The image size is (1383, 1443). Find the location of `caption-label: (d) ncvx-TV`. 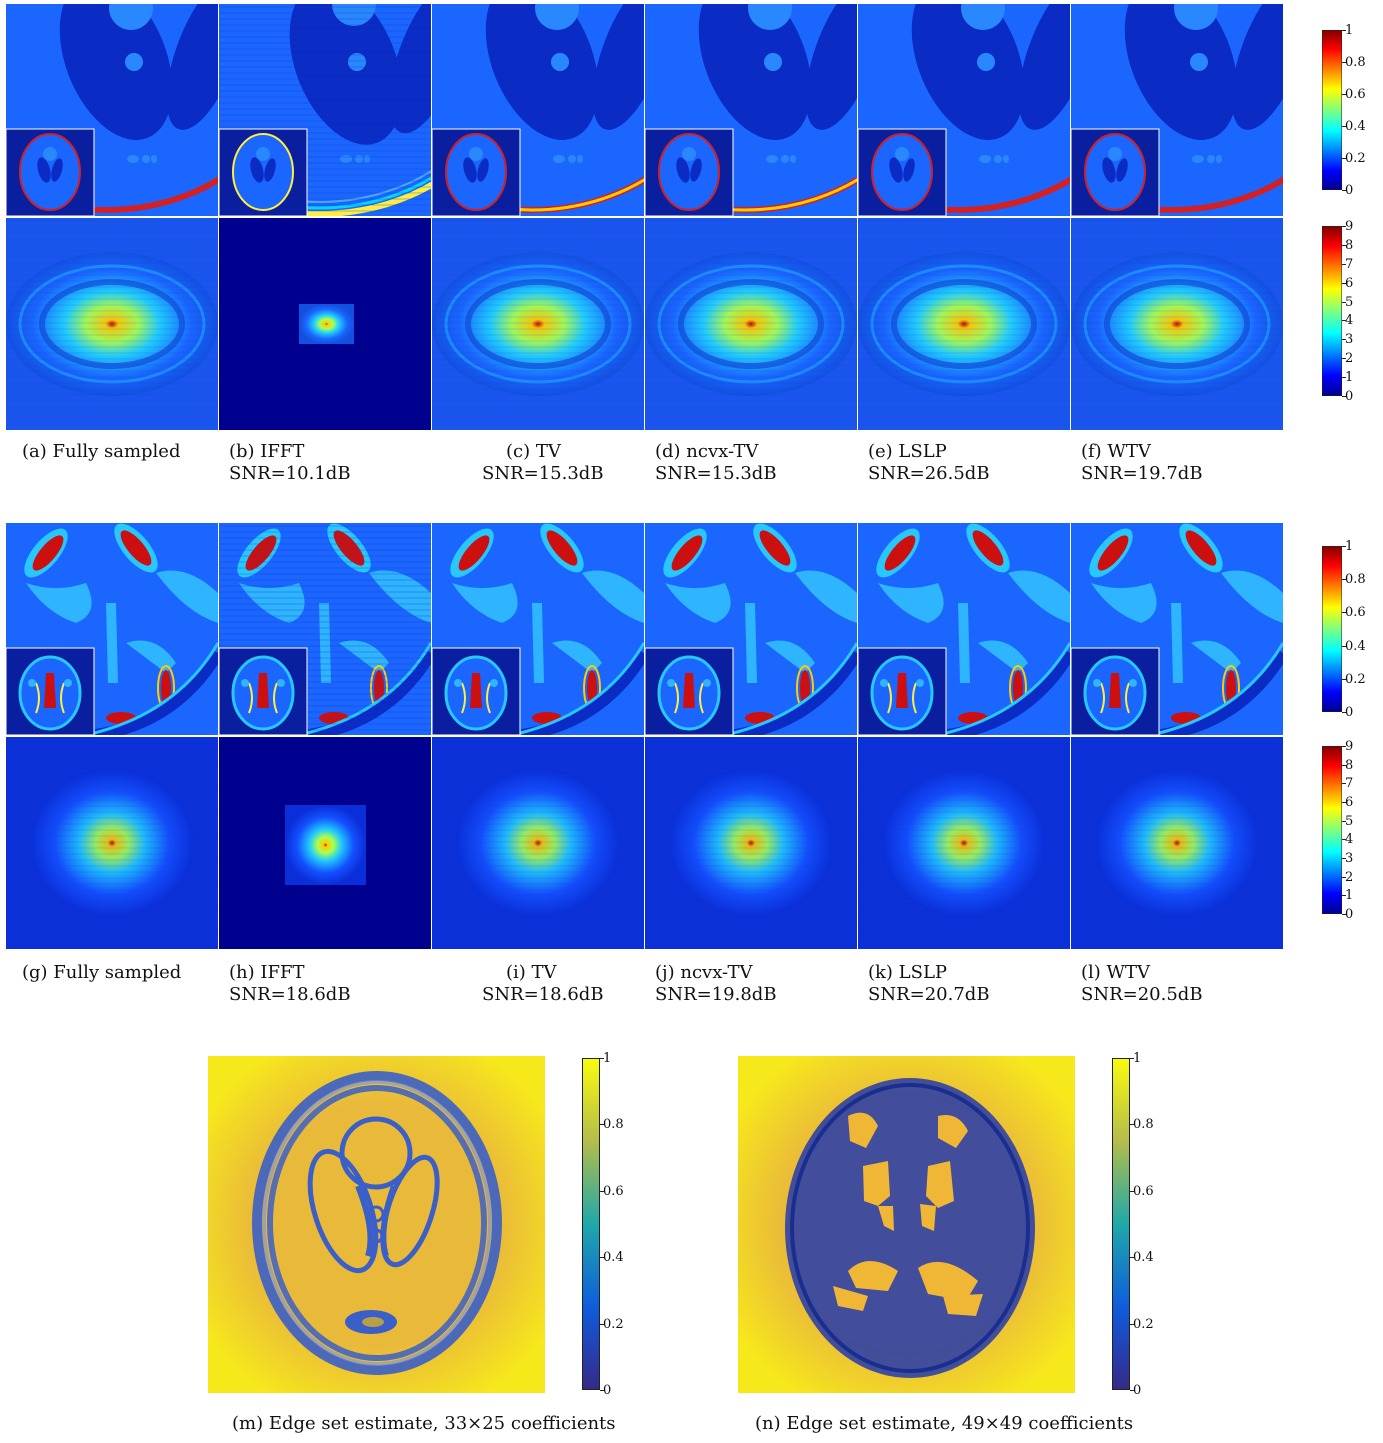

caption-label: (d) ncvx-TV is located at coordinates (707, 451).